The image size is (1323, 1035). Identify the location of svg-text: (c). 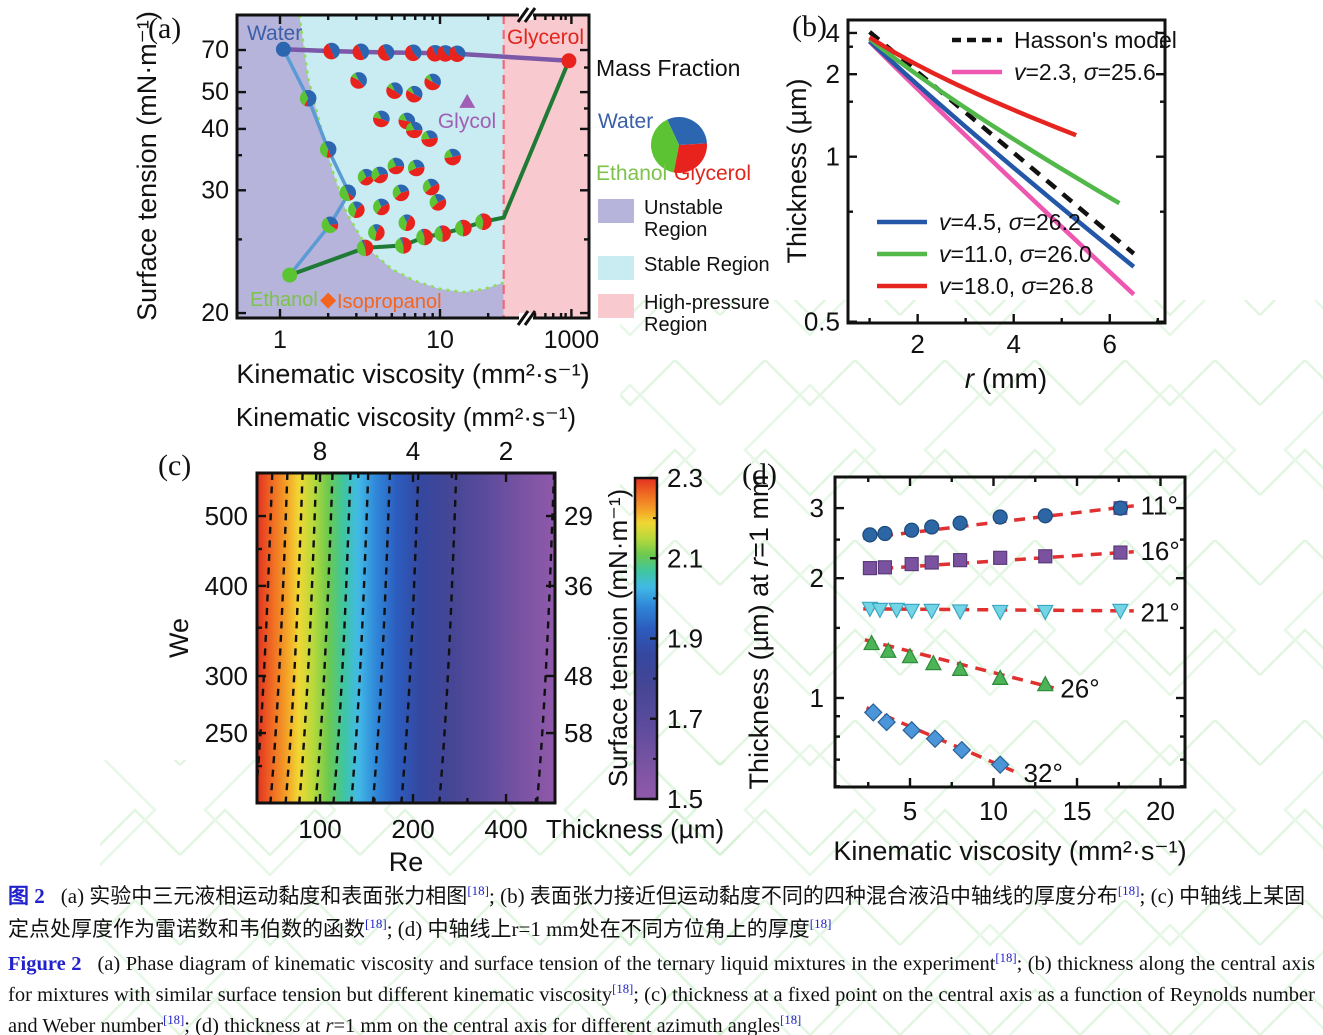
(174, 465).